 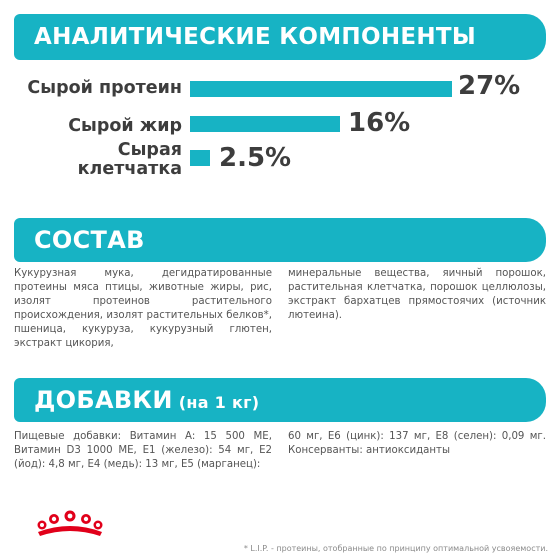 I want to click on analytics-banner: АНАЛИТИЧЕСКИЕ КОМПОНЕНТЫ, so click(x=280, y=37).